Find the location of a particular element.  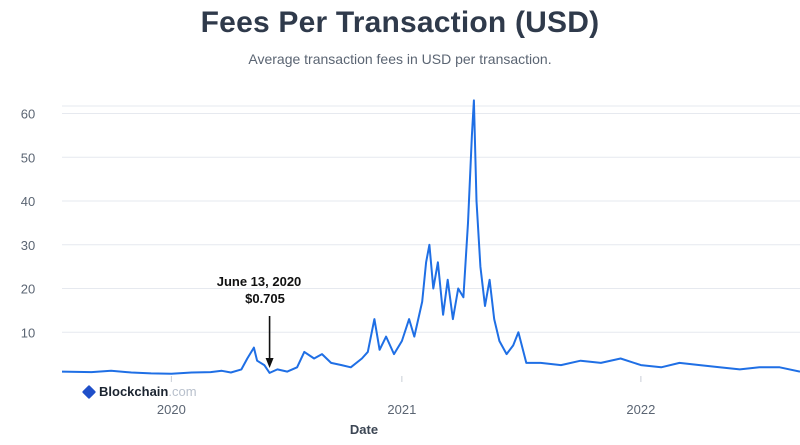

y-tick-label: 10 is located at coordinates (28, 332).